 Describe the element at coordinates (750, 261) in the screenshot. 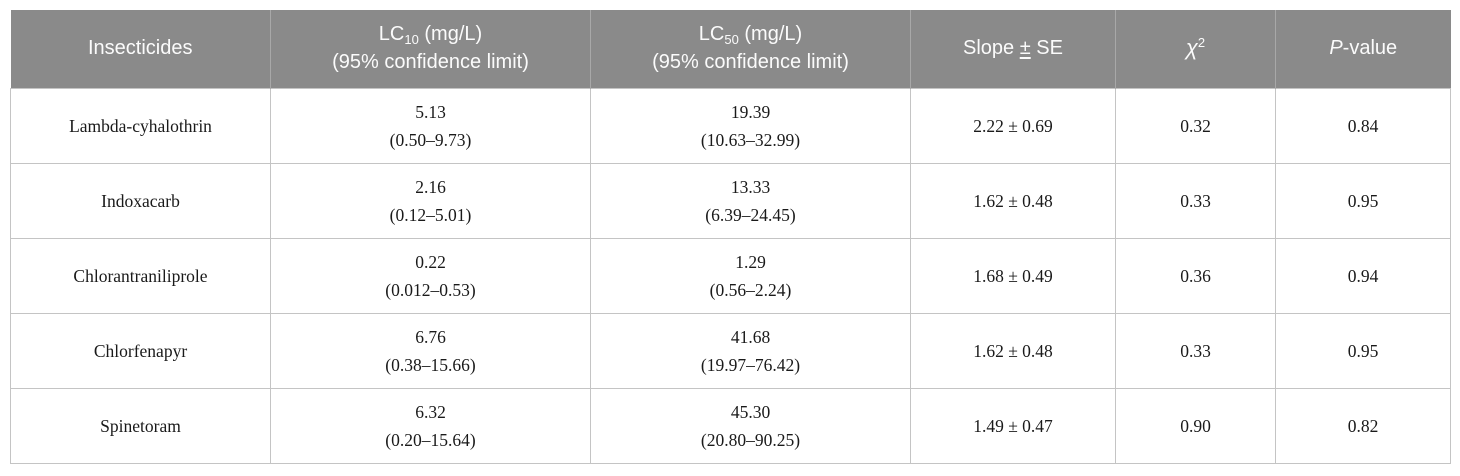

I see `lc50-value: 1.29` at that location.